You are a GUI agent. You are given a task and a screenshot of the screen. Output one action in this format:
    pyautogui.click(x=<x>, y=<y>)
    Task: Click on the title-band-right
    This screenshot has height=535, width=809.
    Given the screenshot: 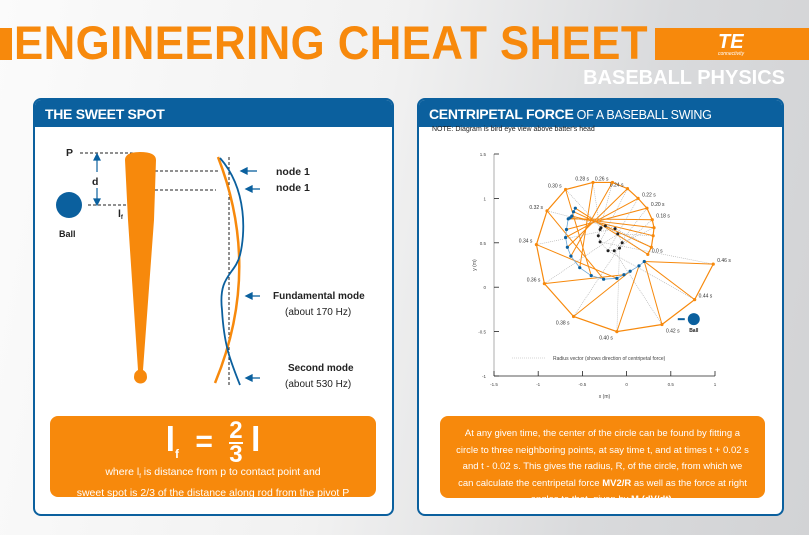 What is the action you would take?
    pyautogui.click(x=732, y=44)
    